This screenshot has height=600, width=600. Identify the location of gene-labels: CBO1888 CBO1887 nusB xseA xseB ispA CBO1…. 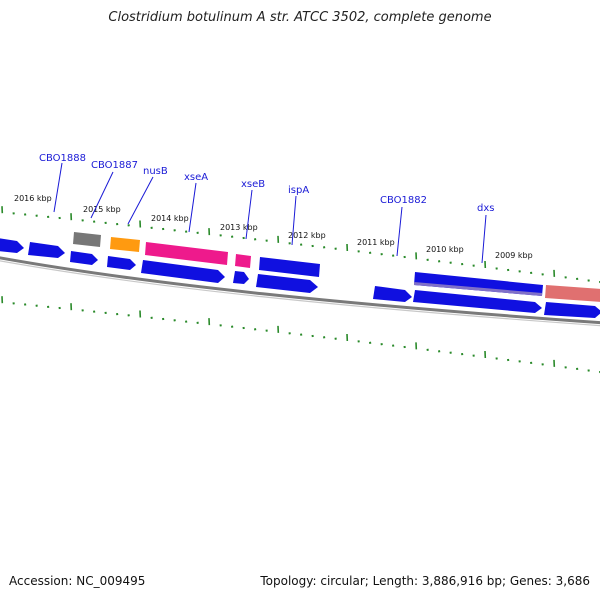
(266, 208).